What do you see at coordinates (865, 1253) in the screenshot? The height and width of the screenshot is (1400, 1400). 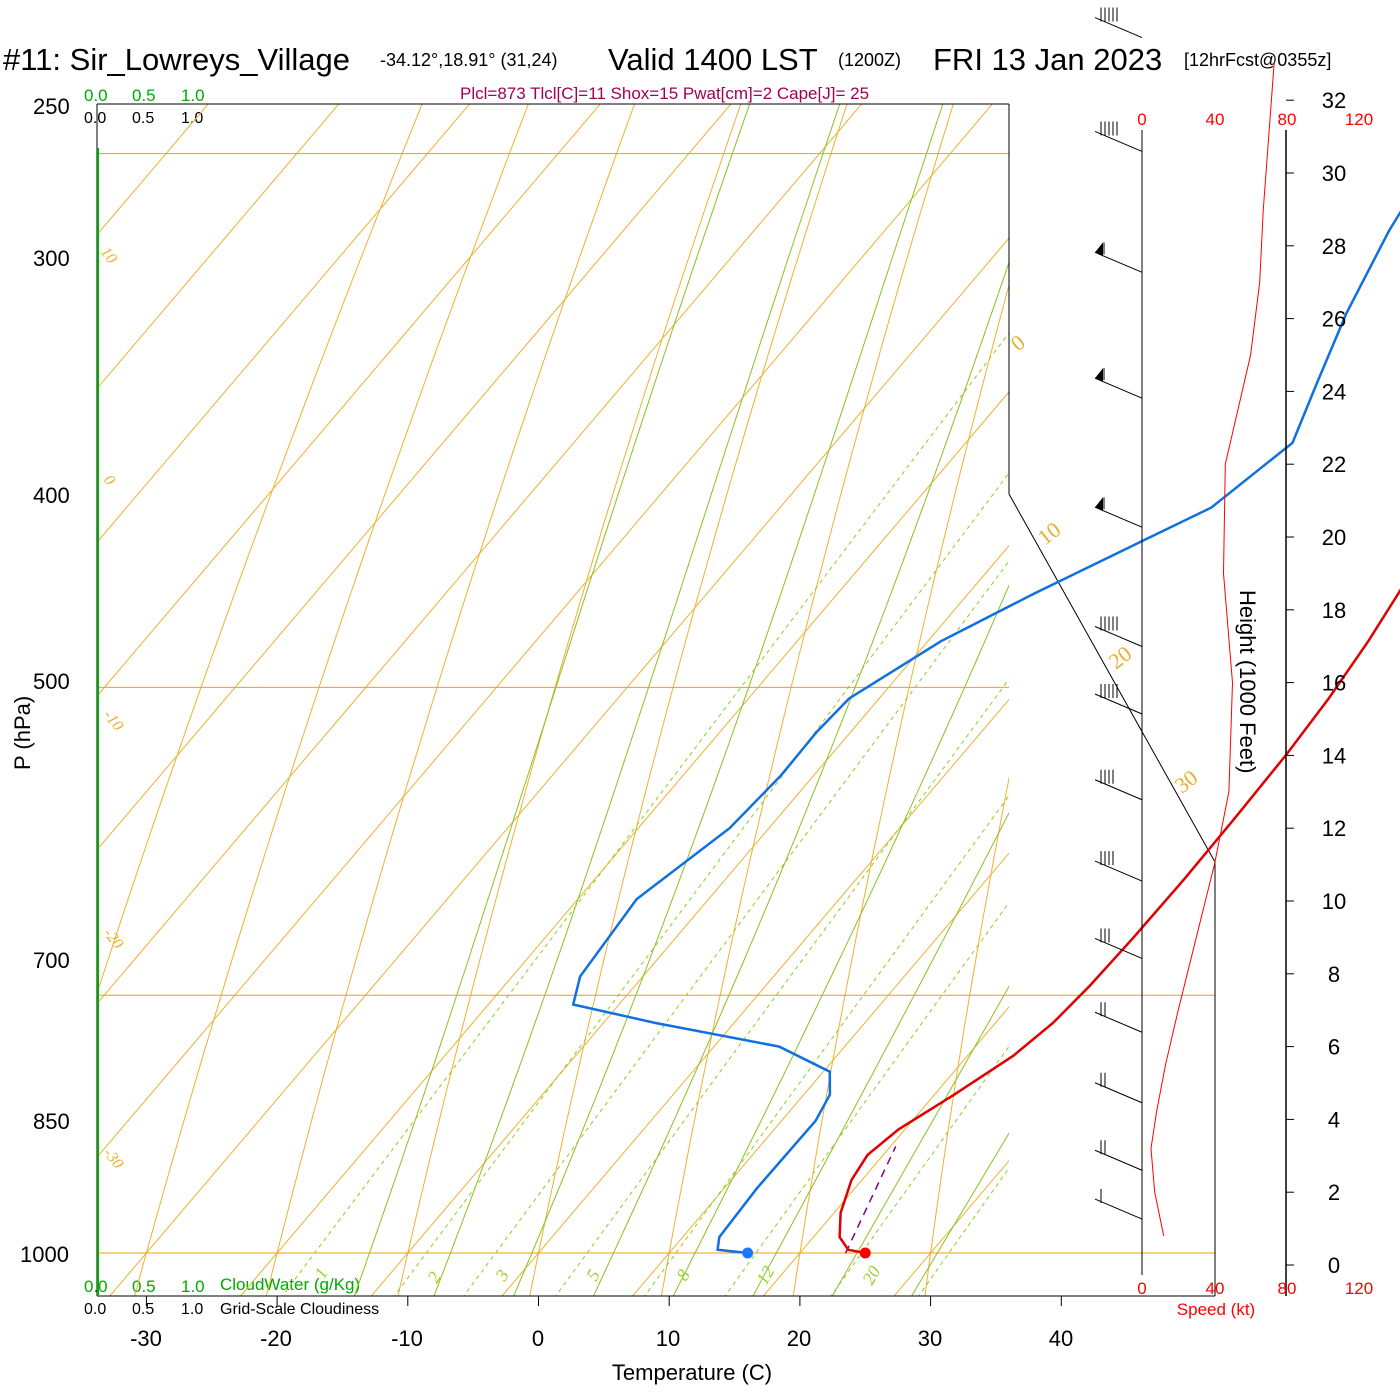 I see `surface-temperature-point` at bounding box center [865, 1253].